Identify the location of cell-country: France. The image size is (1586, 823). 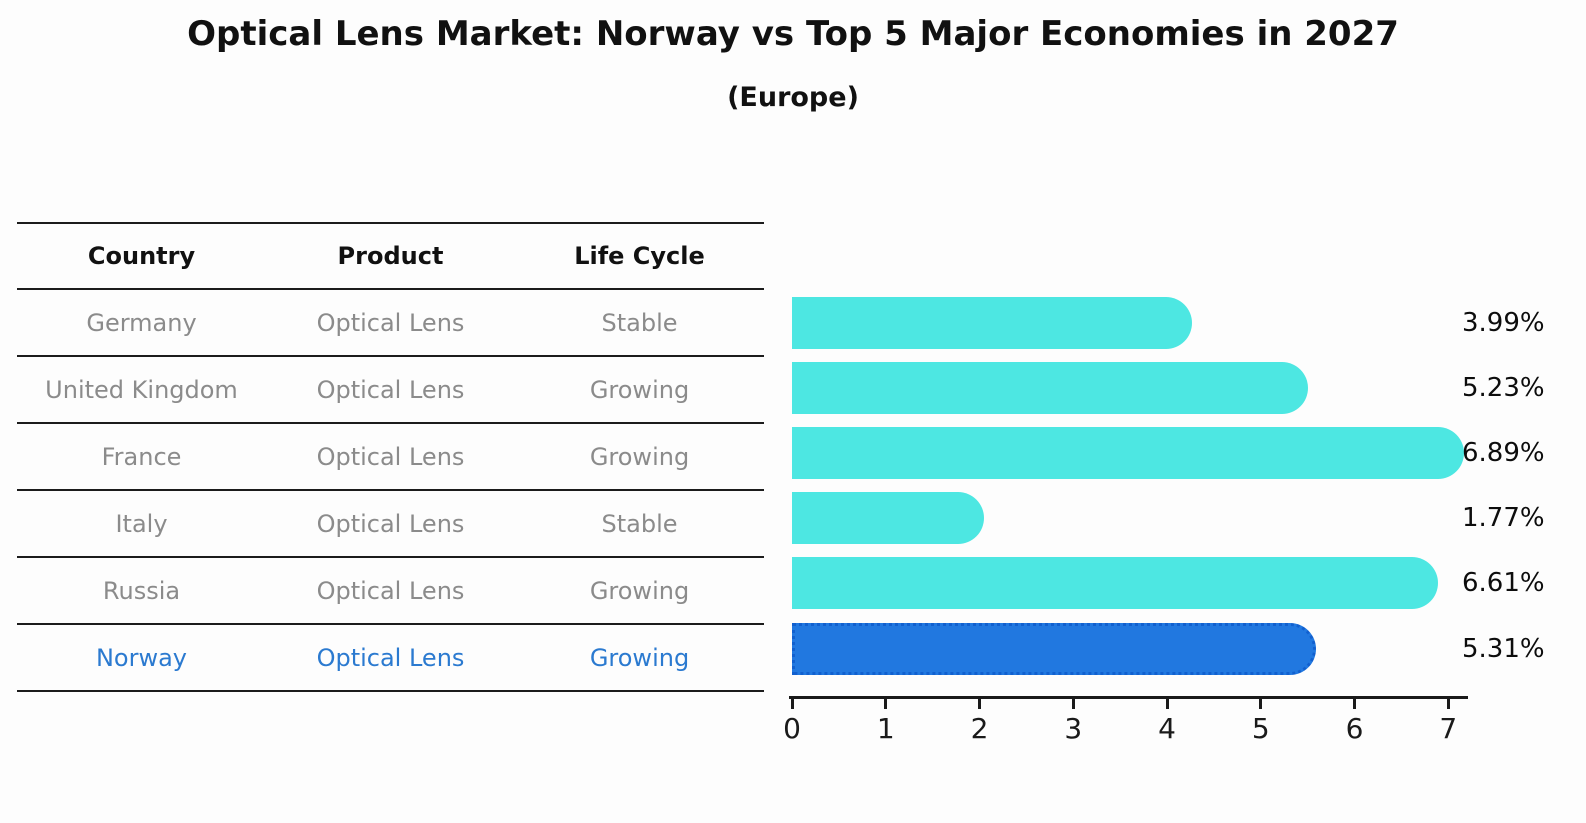
(141, 456).